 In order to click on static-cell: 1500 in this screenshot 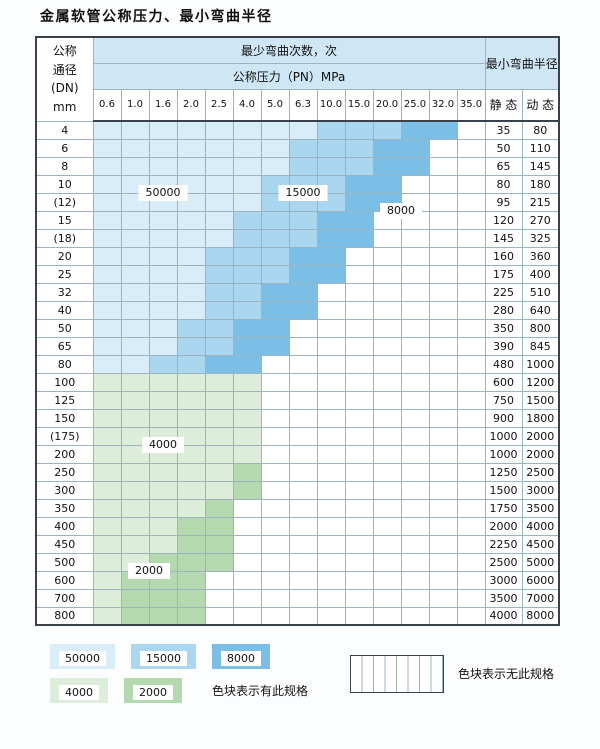, I will do `click(503, 490)`.